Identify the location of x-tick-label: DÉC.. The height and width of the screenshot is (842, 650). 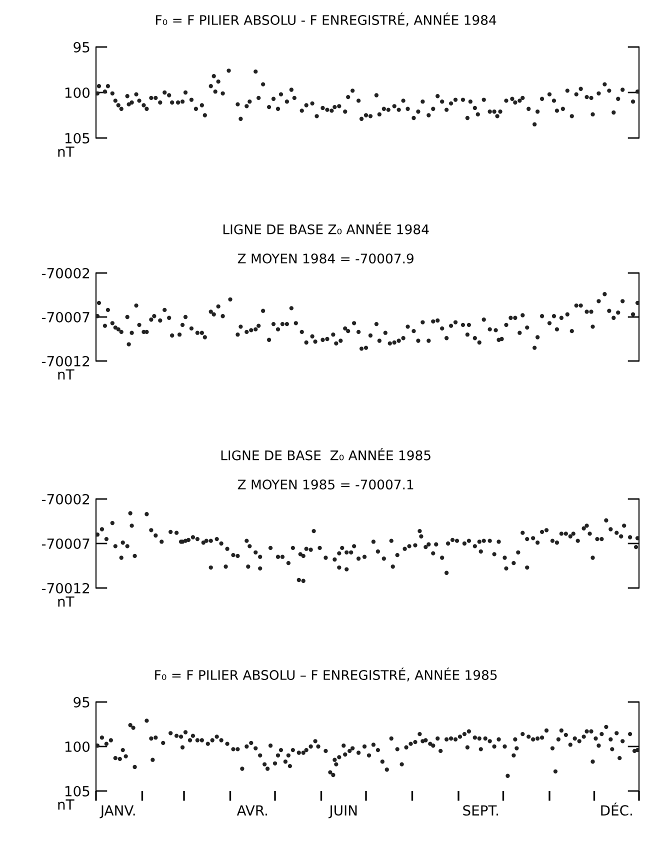
(616, 809).